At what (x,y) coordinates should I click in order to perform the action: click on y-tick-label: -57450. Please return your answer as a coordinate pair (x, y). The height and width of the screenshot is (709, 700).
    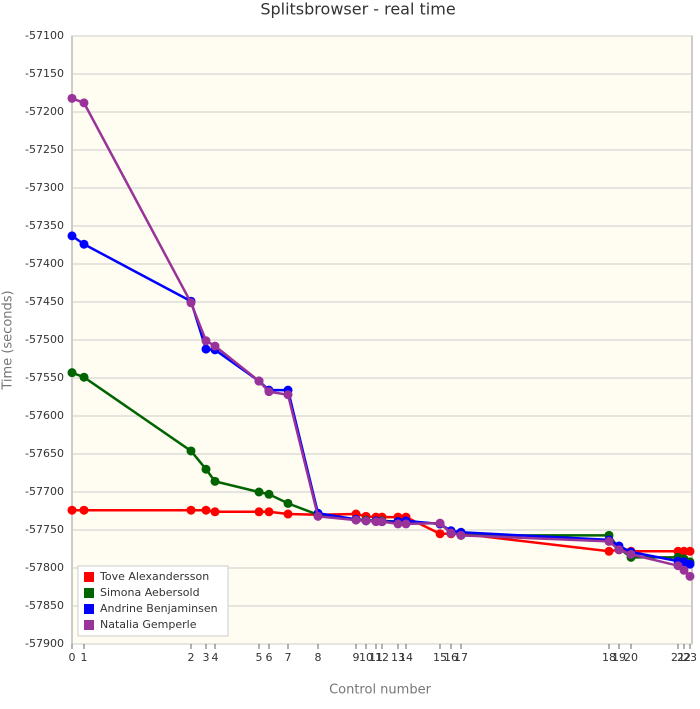
    Looking at the image, I should click on (44, 301).